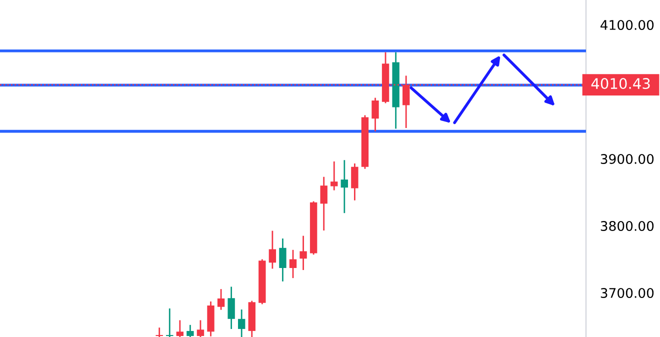  Describe the element at coordinates (627, 25) in the screenshot. I see `y-tick-label: 4100.00` at that location.